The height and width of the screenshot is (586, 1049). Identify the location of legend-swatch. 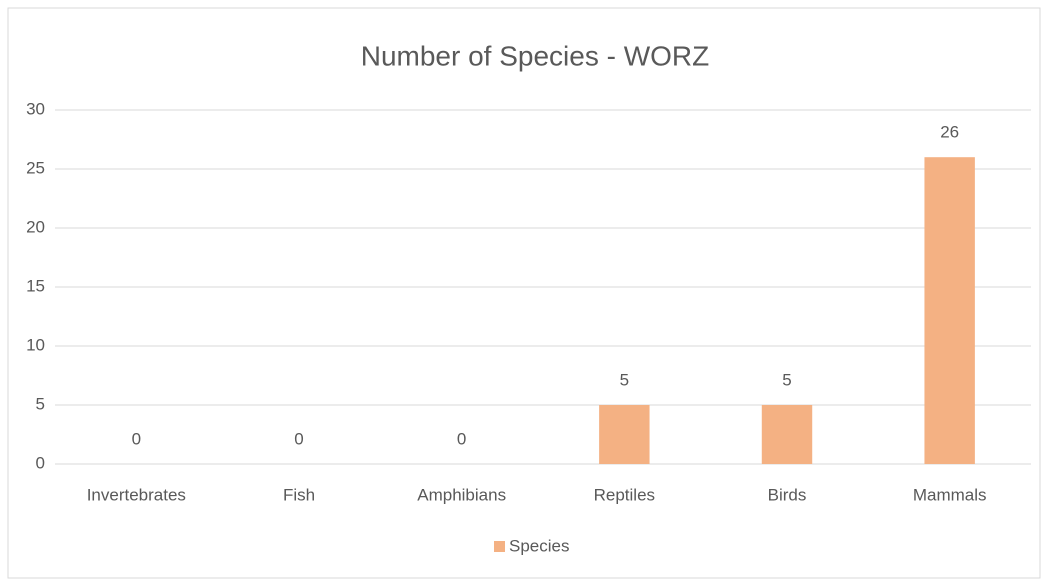
(499, 546).